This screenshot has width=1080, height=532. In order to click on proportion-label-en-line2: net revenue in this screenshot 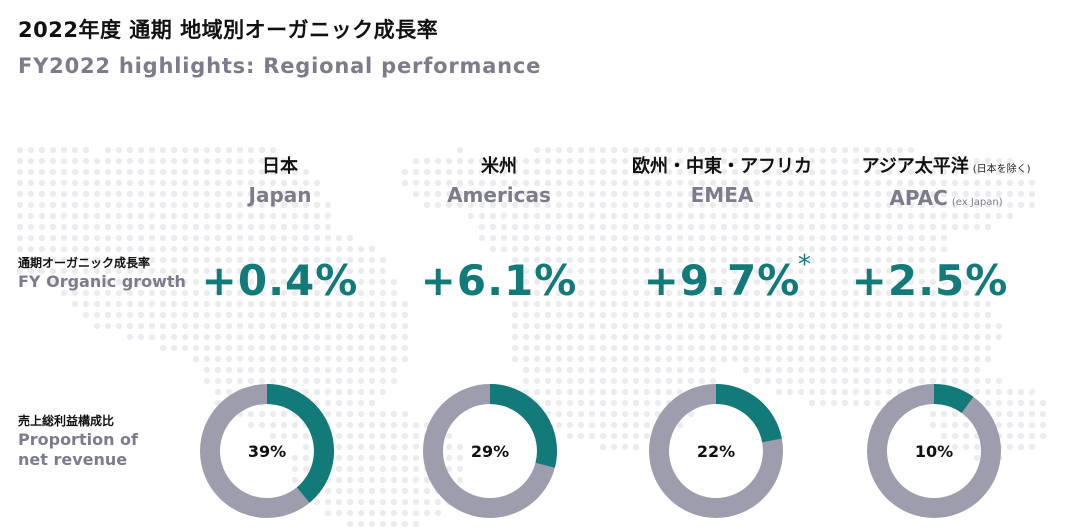, I will do `click(73, 459)`.